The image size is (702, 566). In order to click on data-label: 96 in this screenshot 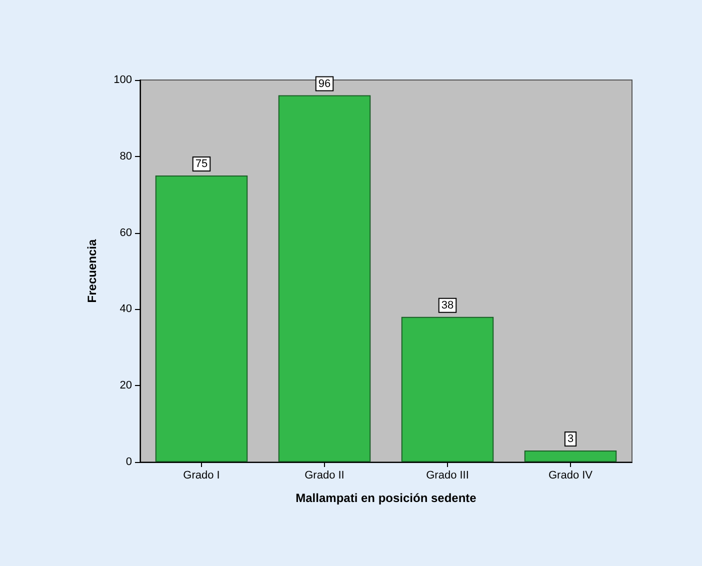, I will do `click(324, 84)`.